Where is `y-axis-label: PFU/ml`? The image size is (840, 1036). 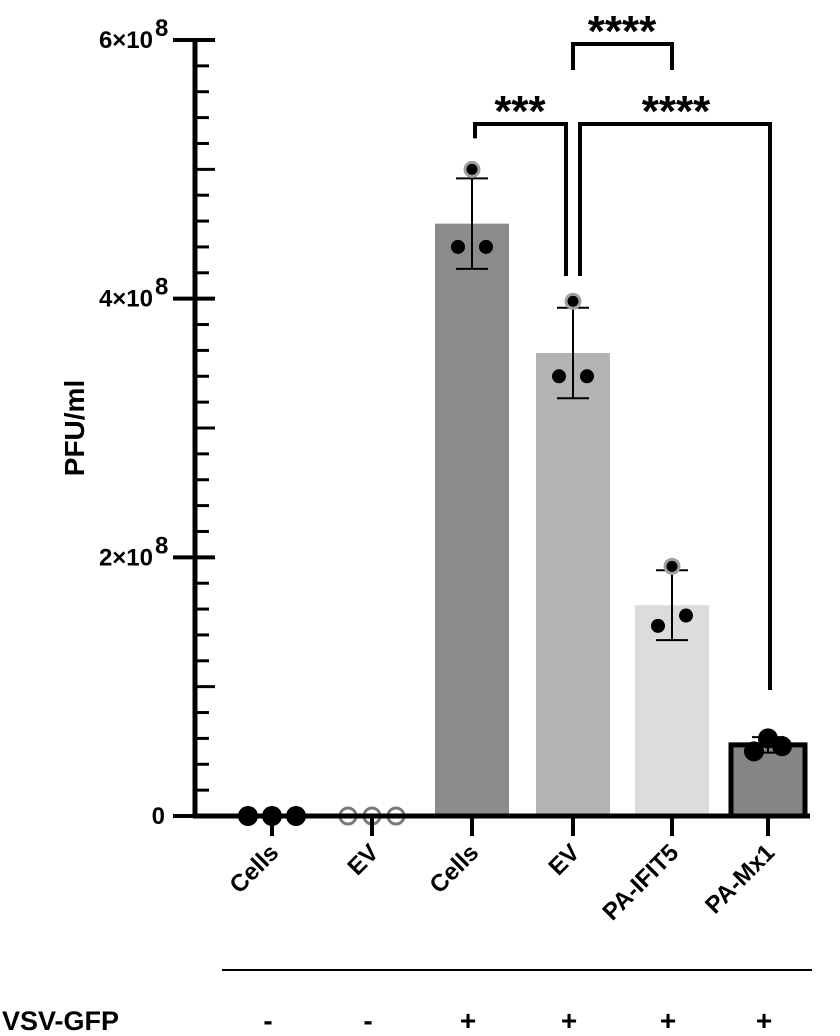
y-axis-label: PFU/ml is located at coordinates (74, 428).